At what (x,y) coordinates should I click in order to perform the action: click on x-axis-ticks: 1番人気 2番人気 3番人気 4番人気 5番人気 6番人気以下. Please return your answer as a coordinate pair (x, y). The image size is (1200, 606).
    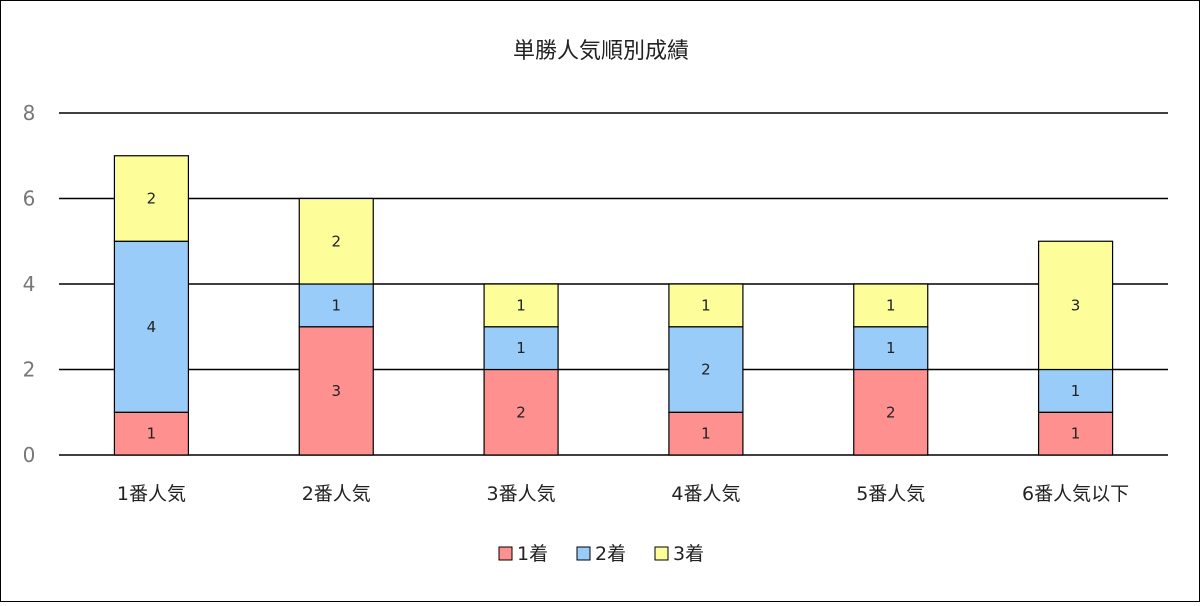
    Looking at the image, I should click on (623, 494).